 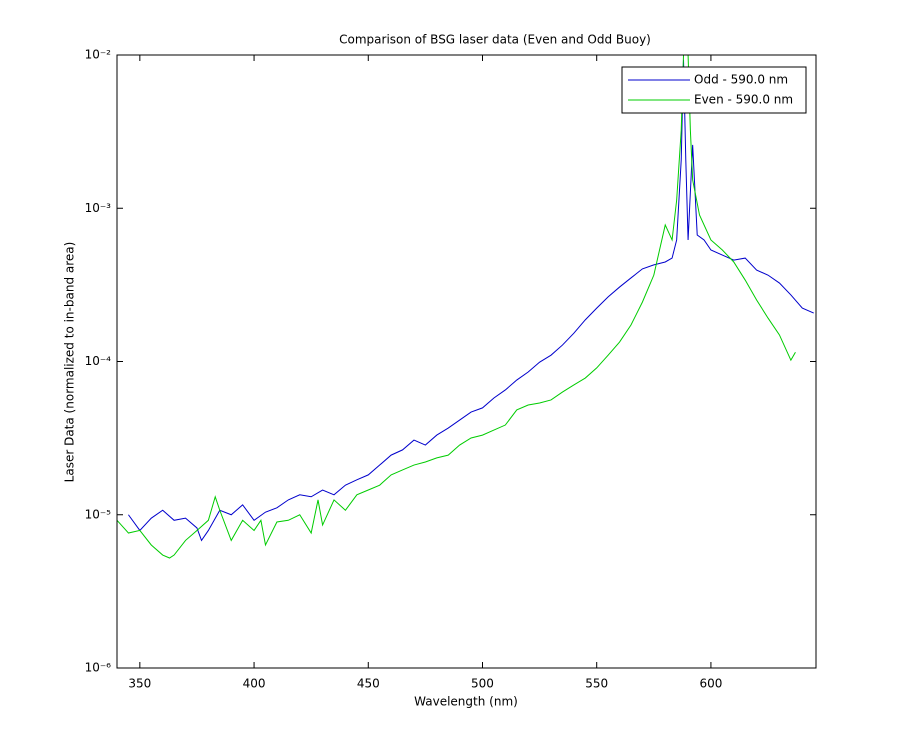 I want to click on y-tick-label: 10⁻², so click(x=98, y=55).